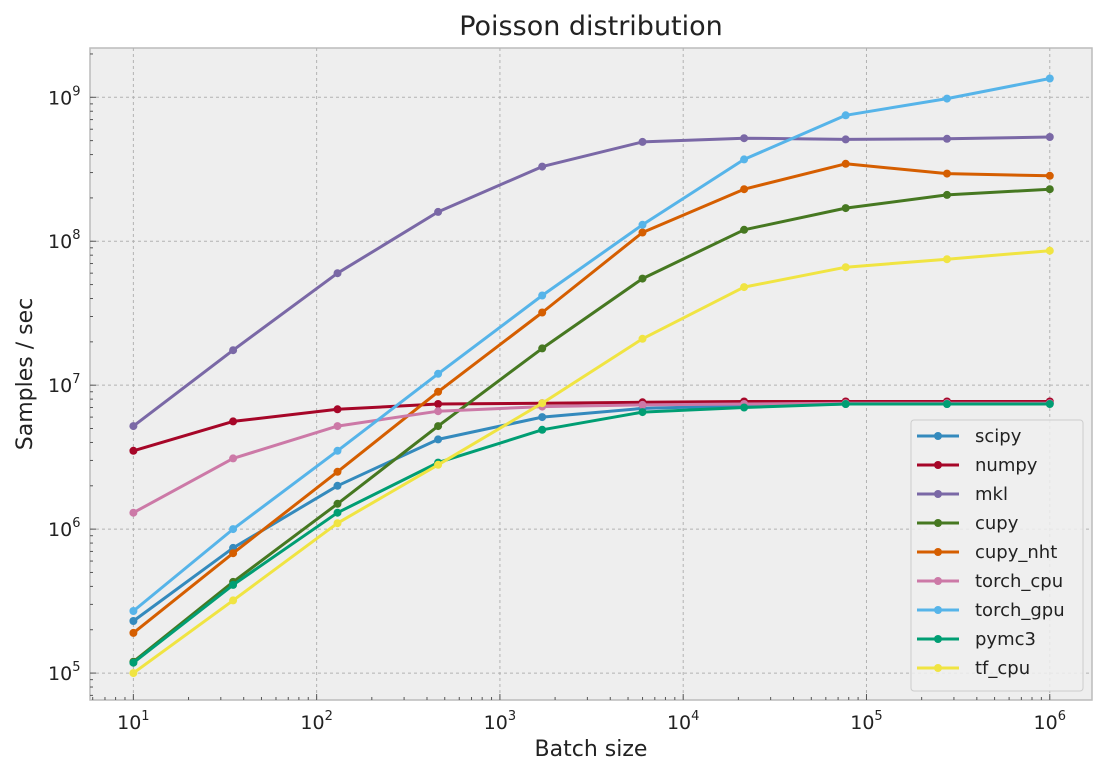 This screenshot has height=776, width=1107. Describe the element at coordinates (1020, 610) in the screenshot. I see `legend-label-torch_gpu: torch_gpu` at that location.